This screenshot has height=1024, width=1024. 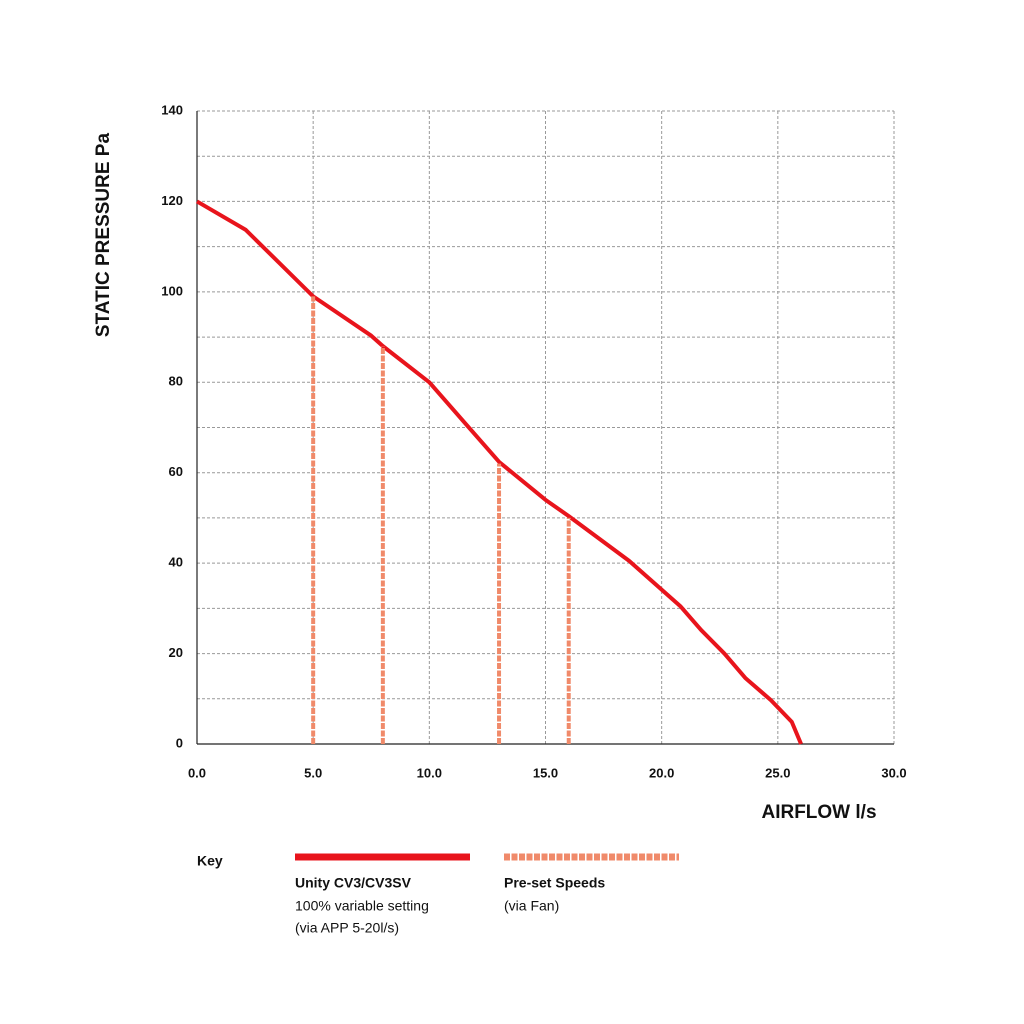 What do you see at coordinates (531, 906) in the screenshot?
I see `legend-description: (via Fan)` at bounding box center [531, 906].